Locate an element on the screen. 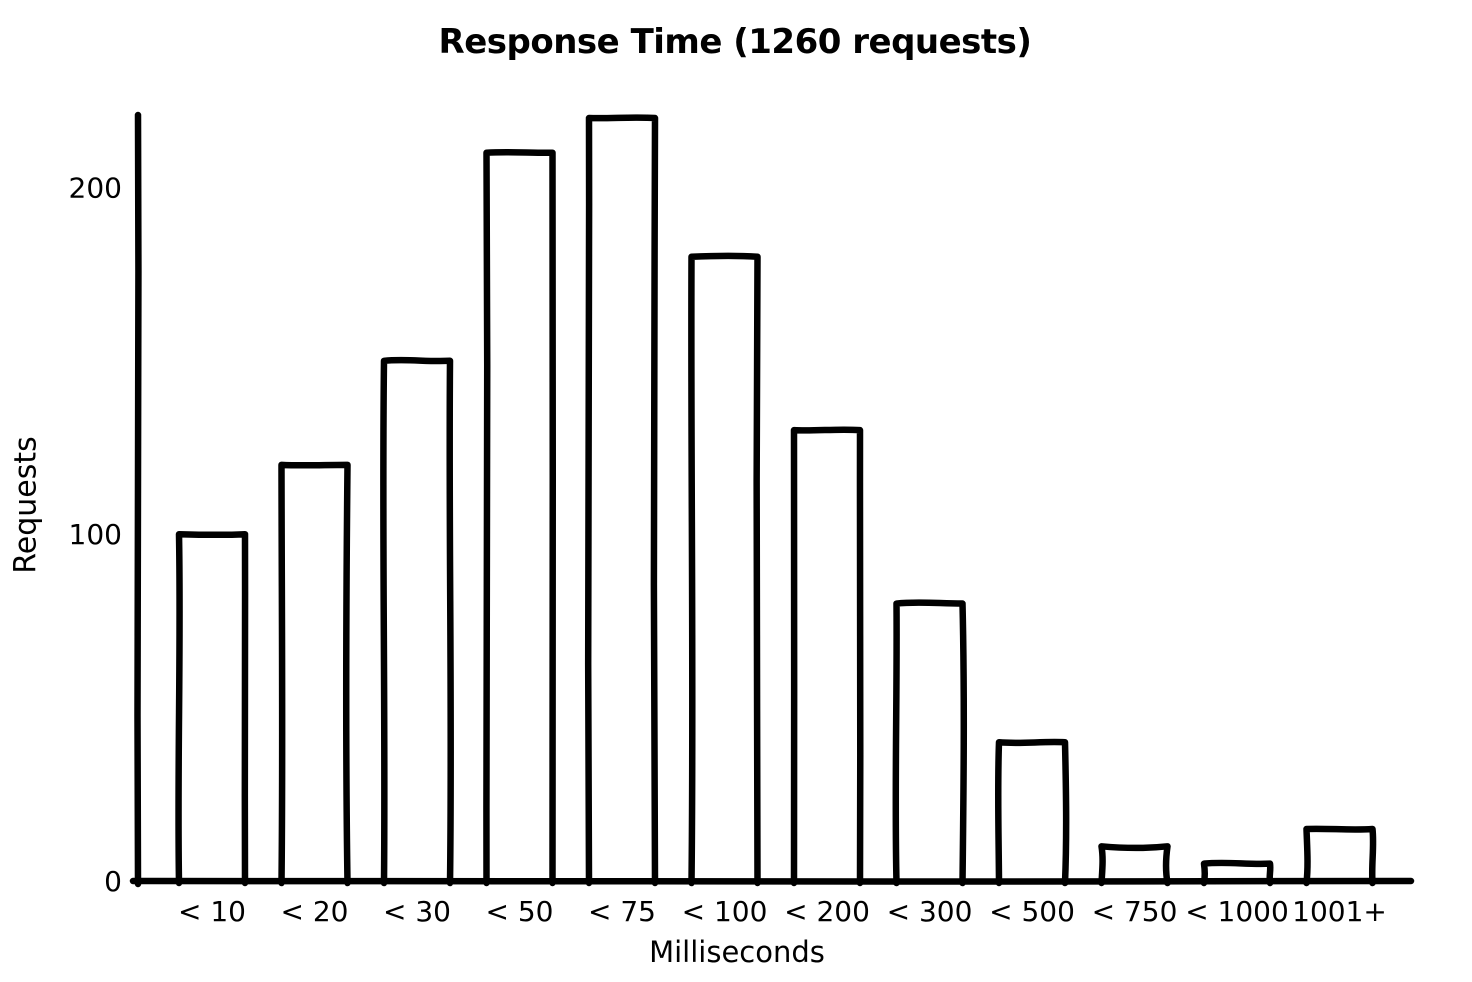  y-tick-label-200: 200 is located at coordinates (95, 187).